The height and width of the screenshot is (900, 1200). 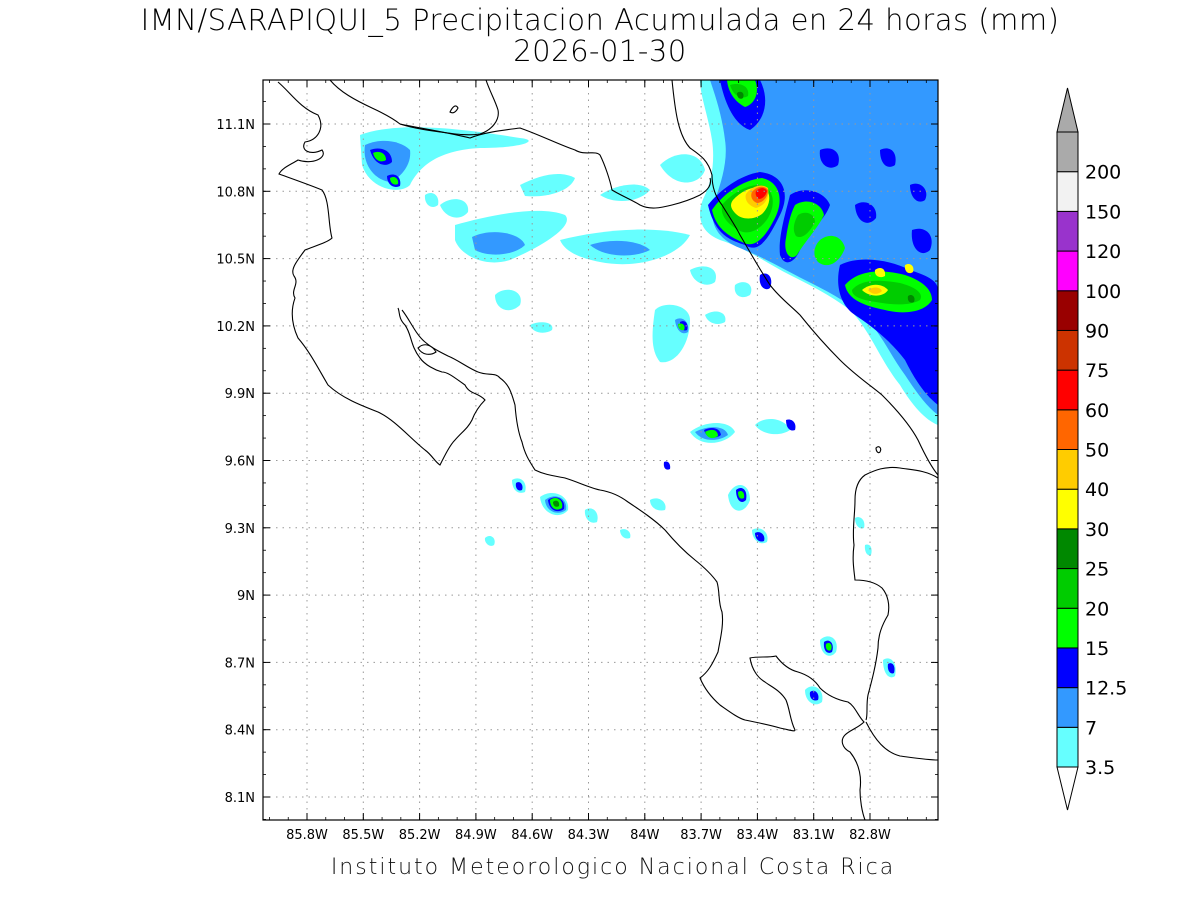 What do you see at coordinates (814, 835) in the screenshot?
I see `lon-tick-label: 83.1W` at bounding box center [814, 835].